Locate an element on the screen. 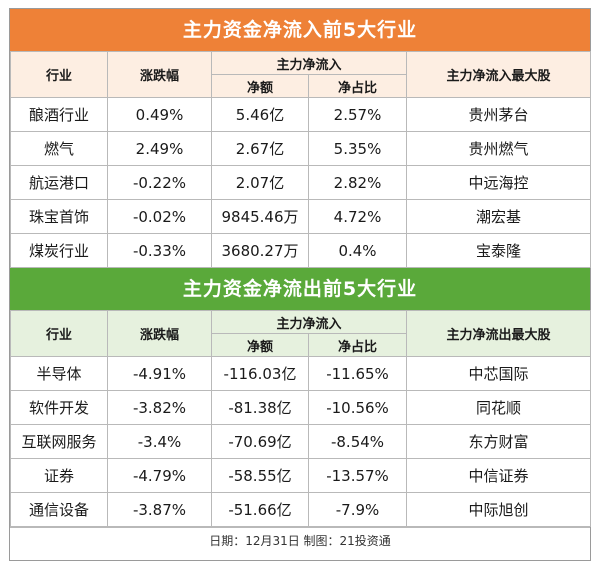 This screenshot has height=569, width=600. table-row: 证券 -4.79% -58.55亿 -13.57% 中信证券 is located at coordinates (301, 475).